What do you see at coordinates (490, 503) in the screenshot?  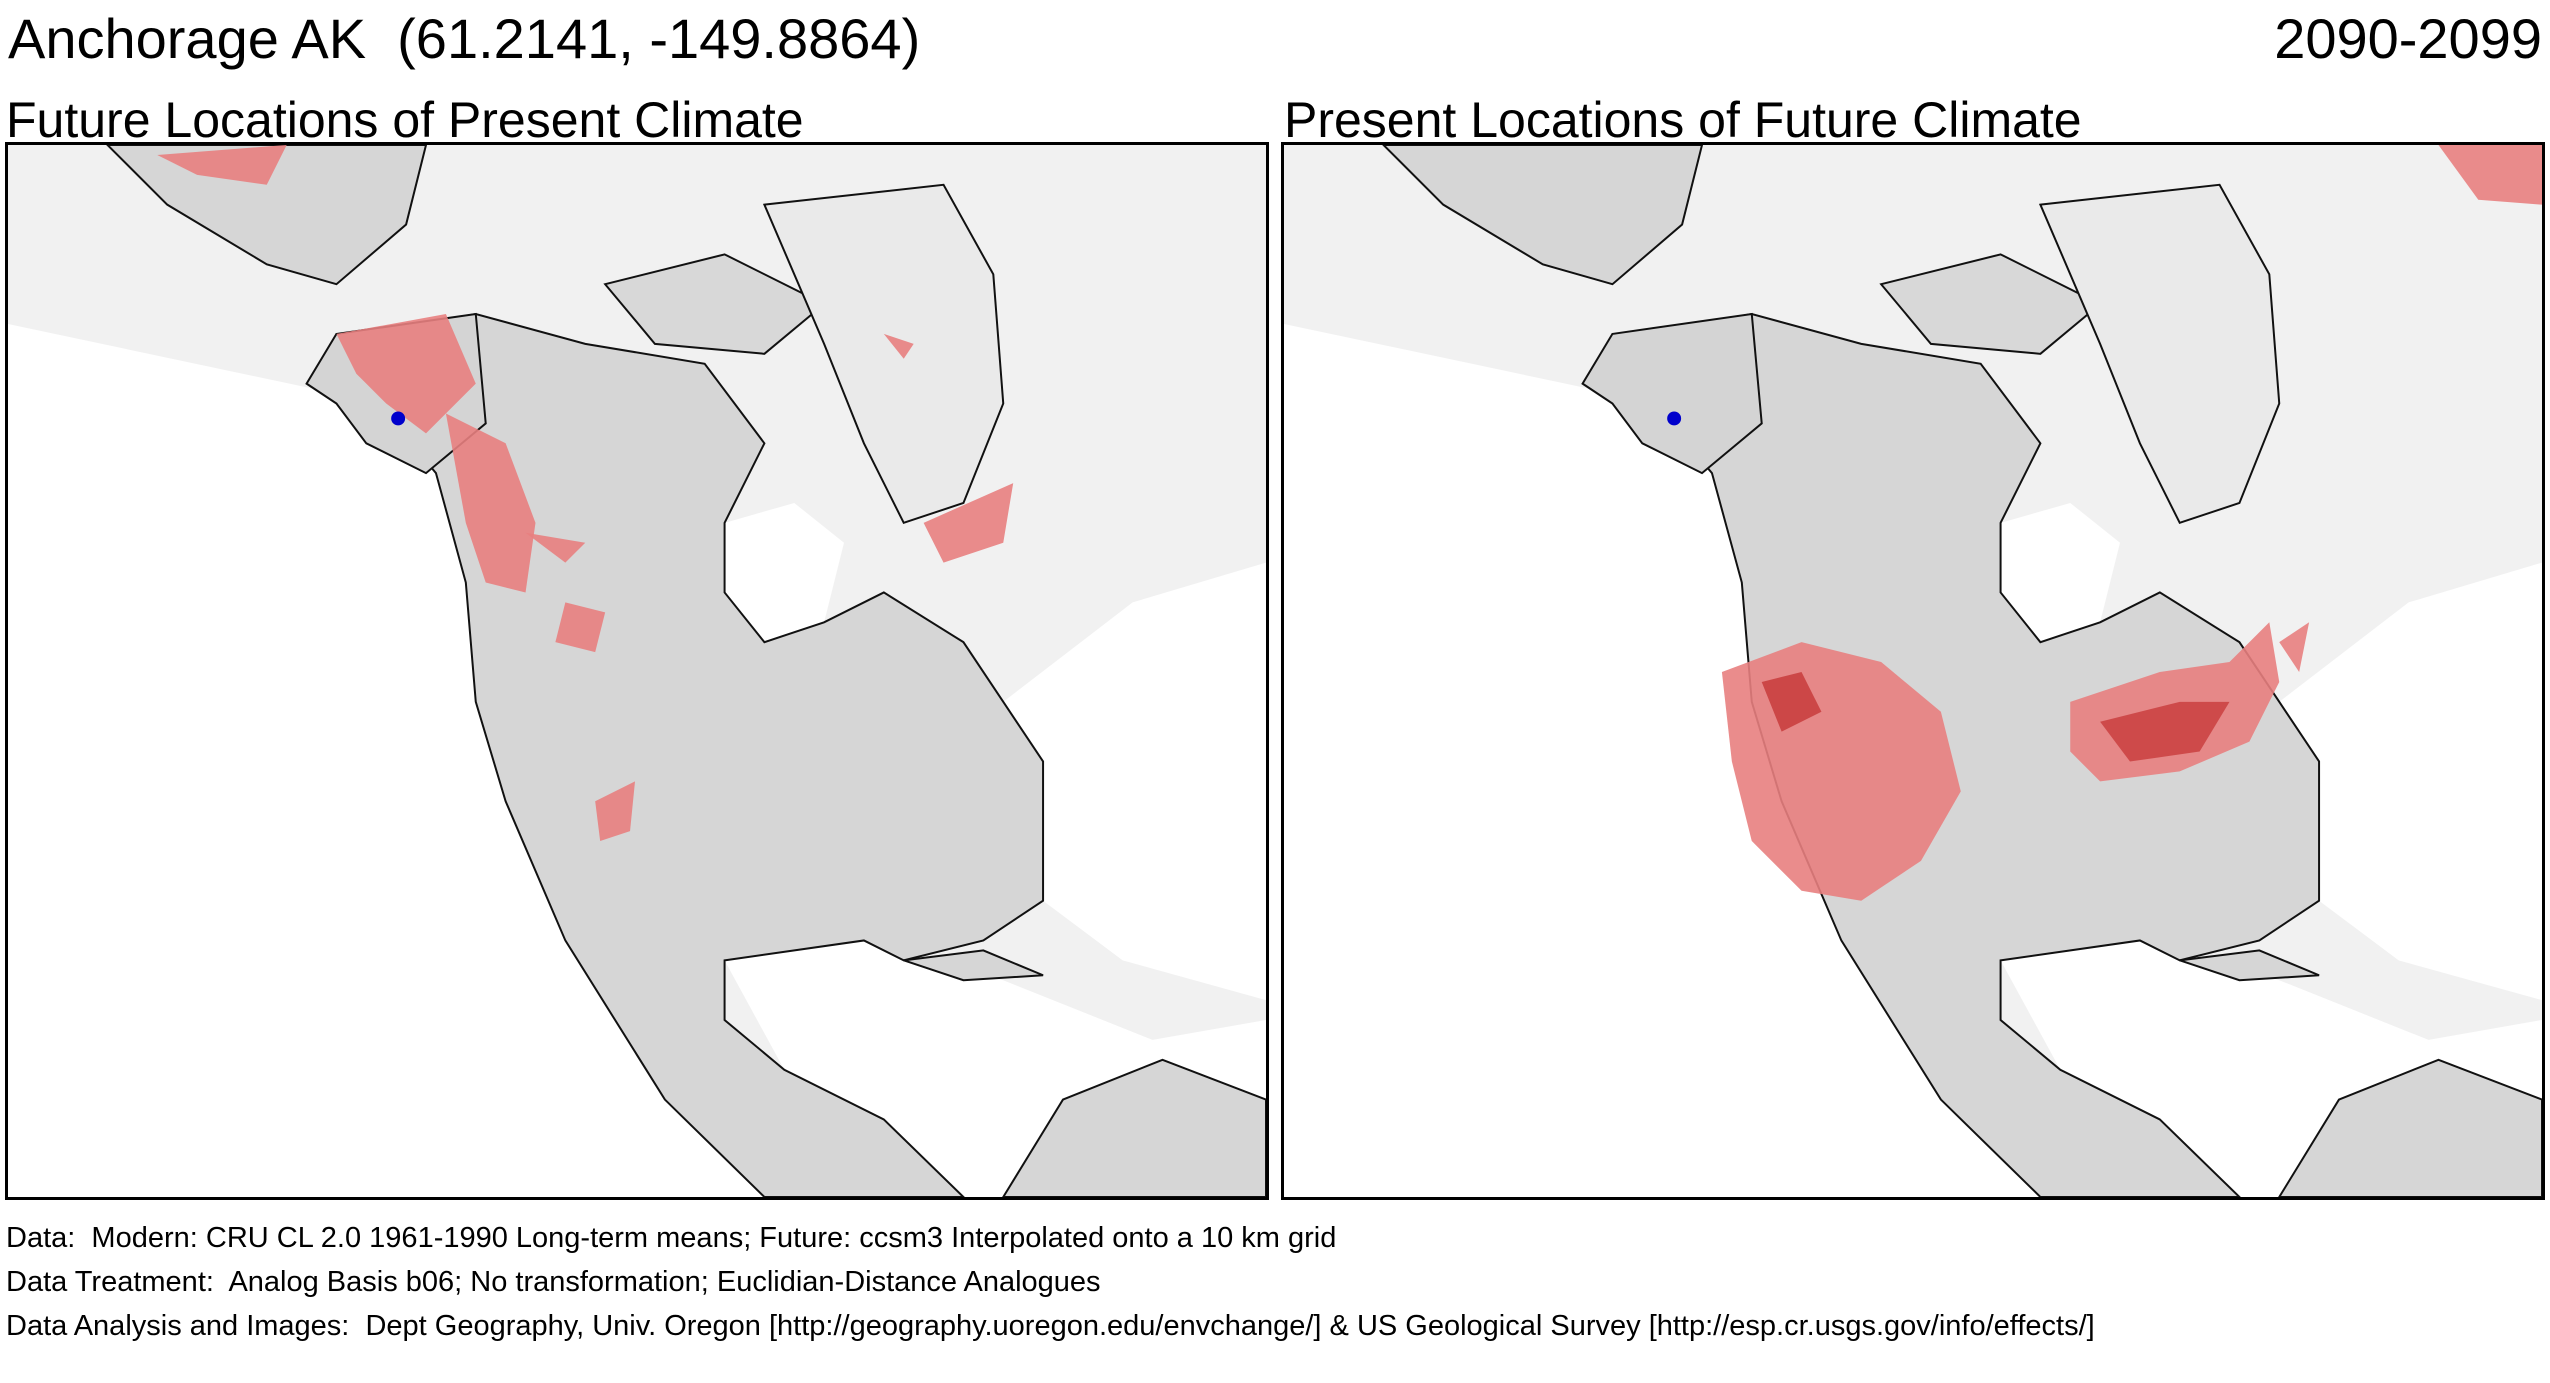 I see `analog-region-bc-coast` at bounding box center [490, 503].